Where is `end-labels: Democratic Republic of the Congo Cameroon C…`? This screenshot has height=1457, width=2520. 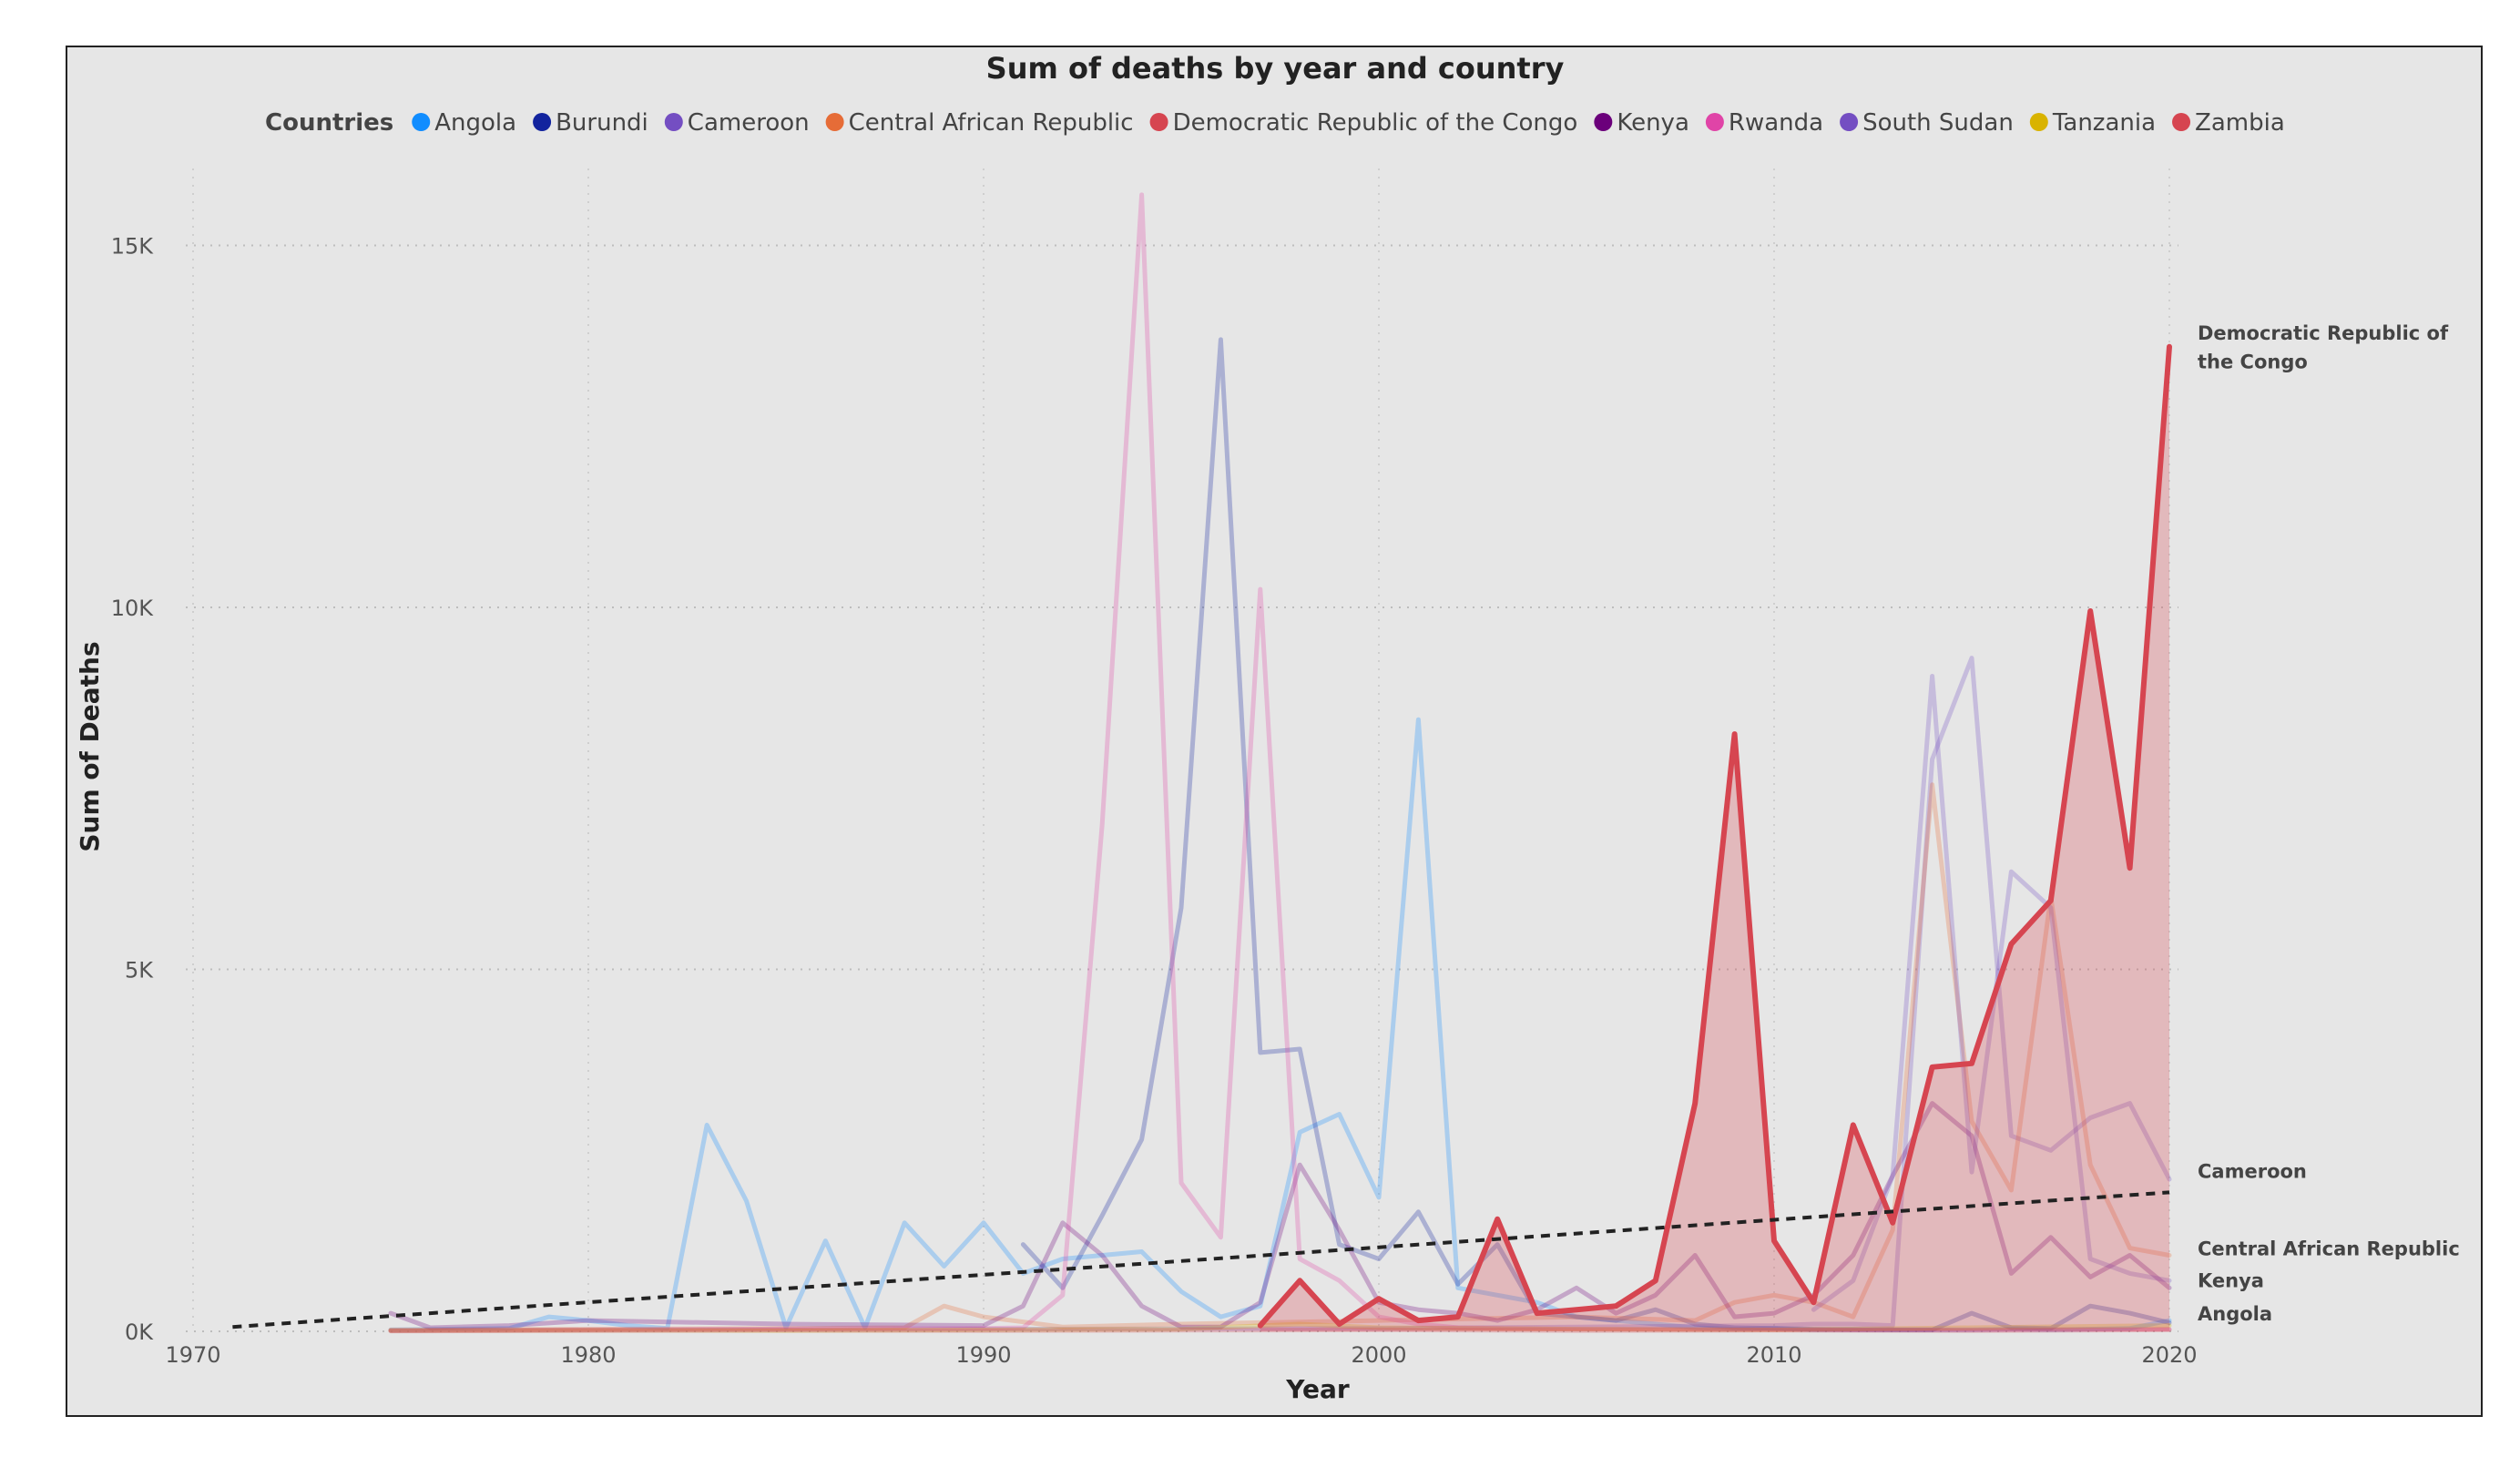 end-labels: Democratic Republic of the Congo Cameroon C… is located at coordinates (2329, 823).